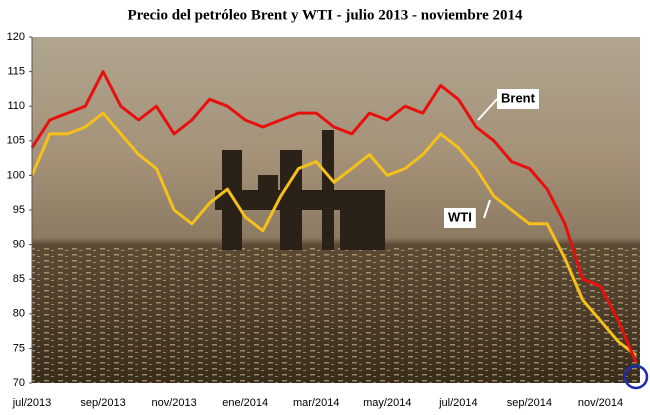 This screenshot has height=415, width=650. What do you see at coordinates (19, 348) in the screenshot?
I see `y-tick-label: 75` at bounding box center [19, 348].